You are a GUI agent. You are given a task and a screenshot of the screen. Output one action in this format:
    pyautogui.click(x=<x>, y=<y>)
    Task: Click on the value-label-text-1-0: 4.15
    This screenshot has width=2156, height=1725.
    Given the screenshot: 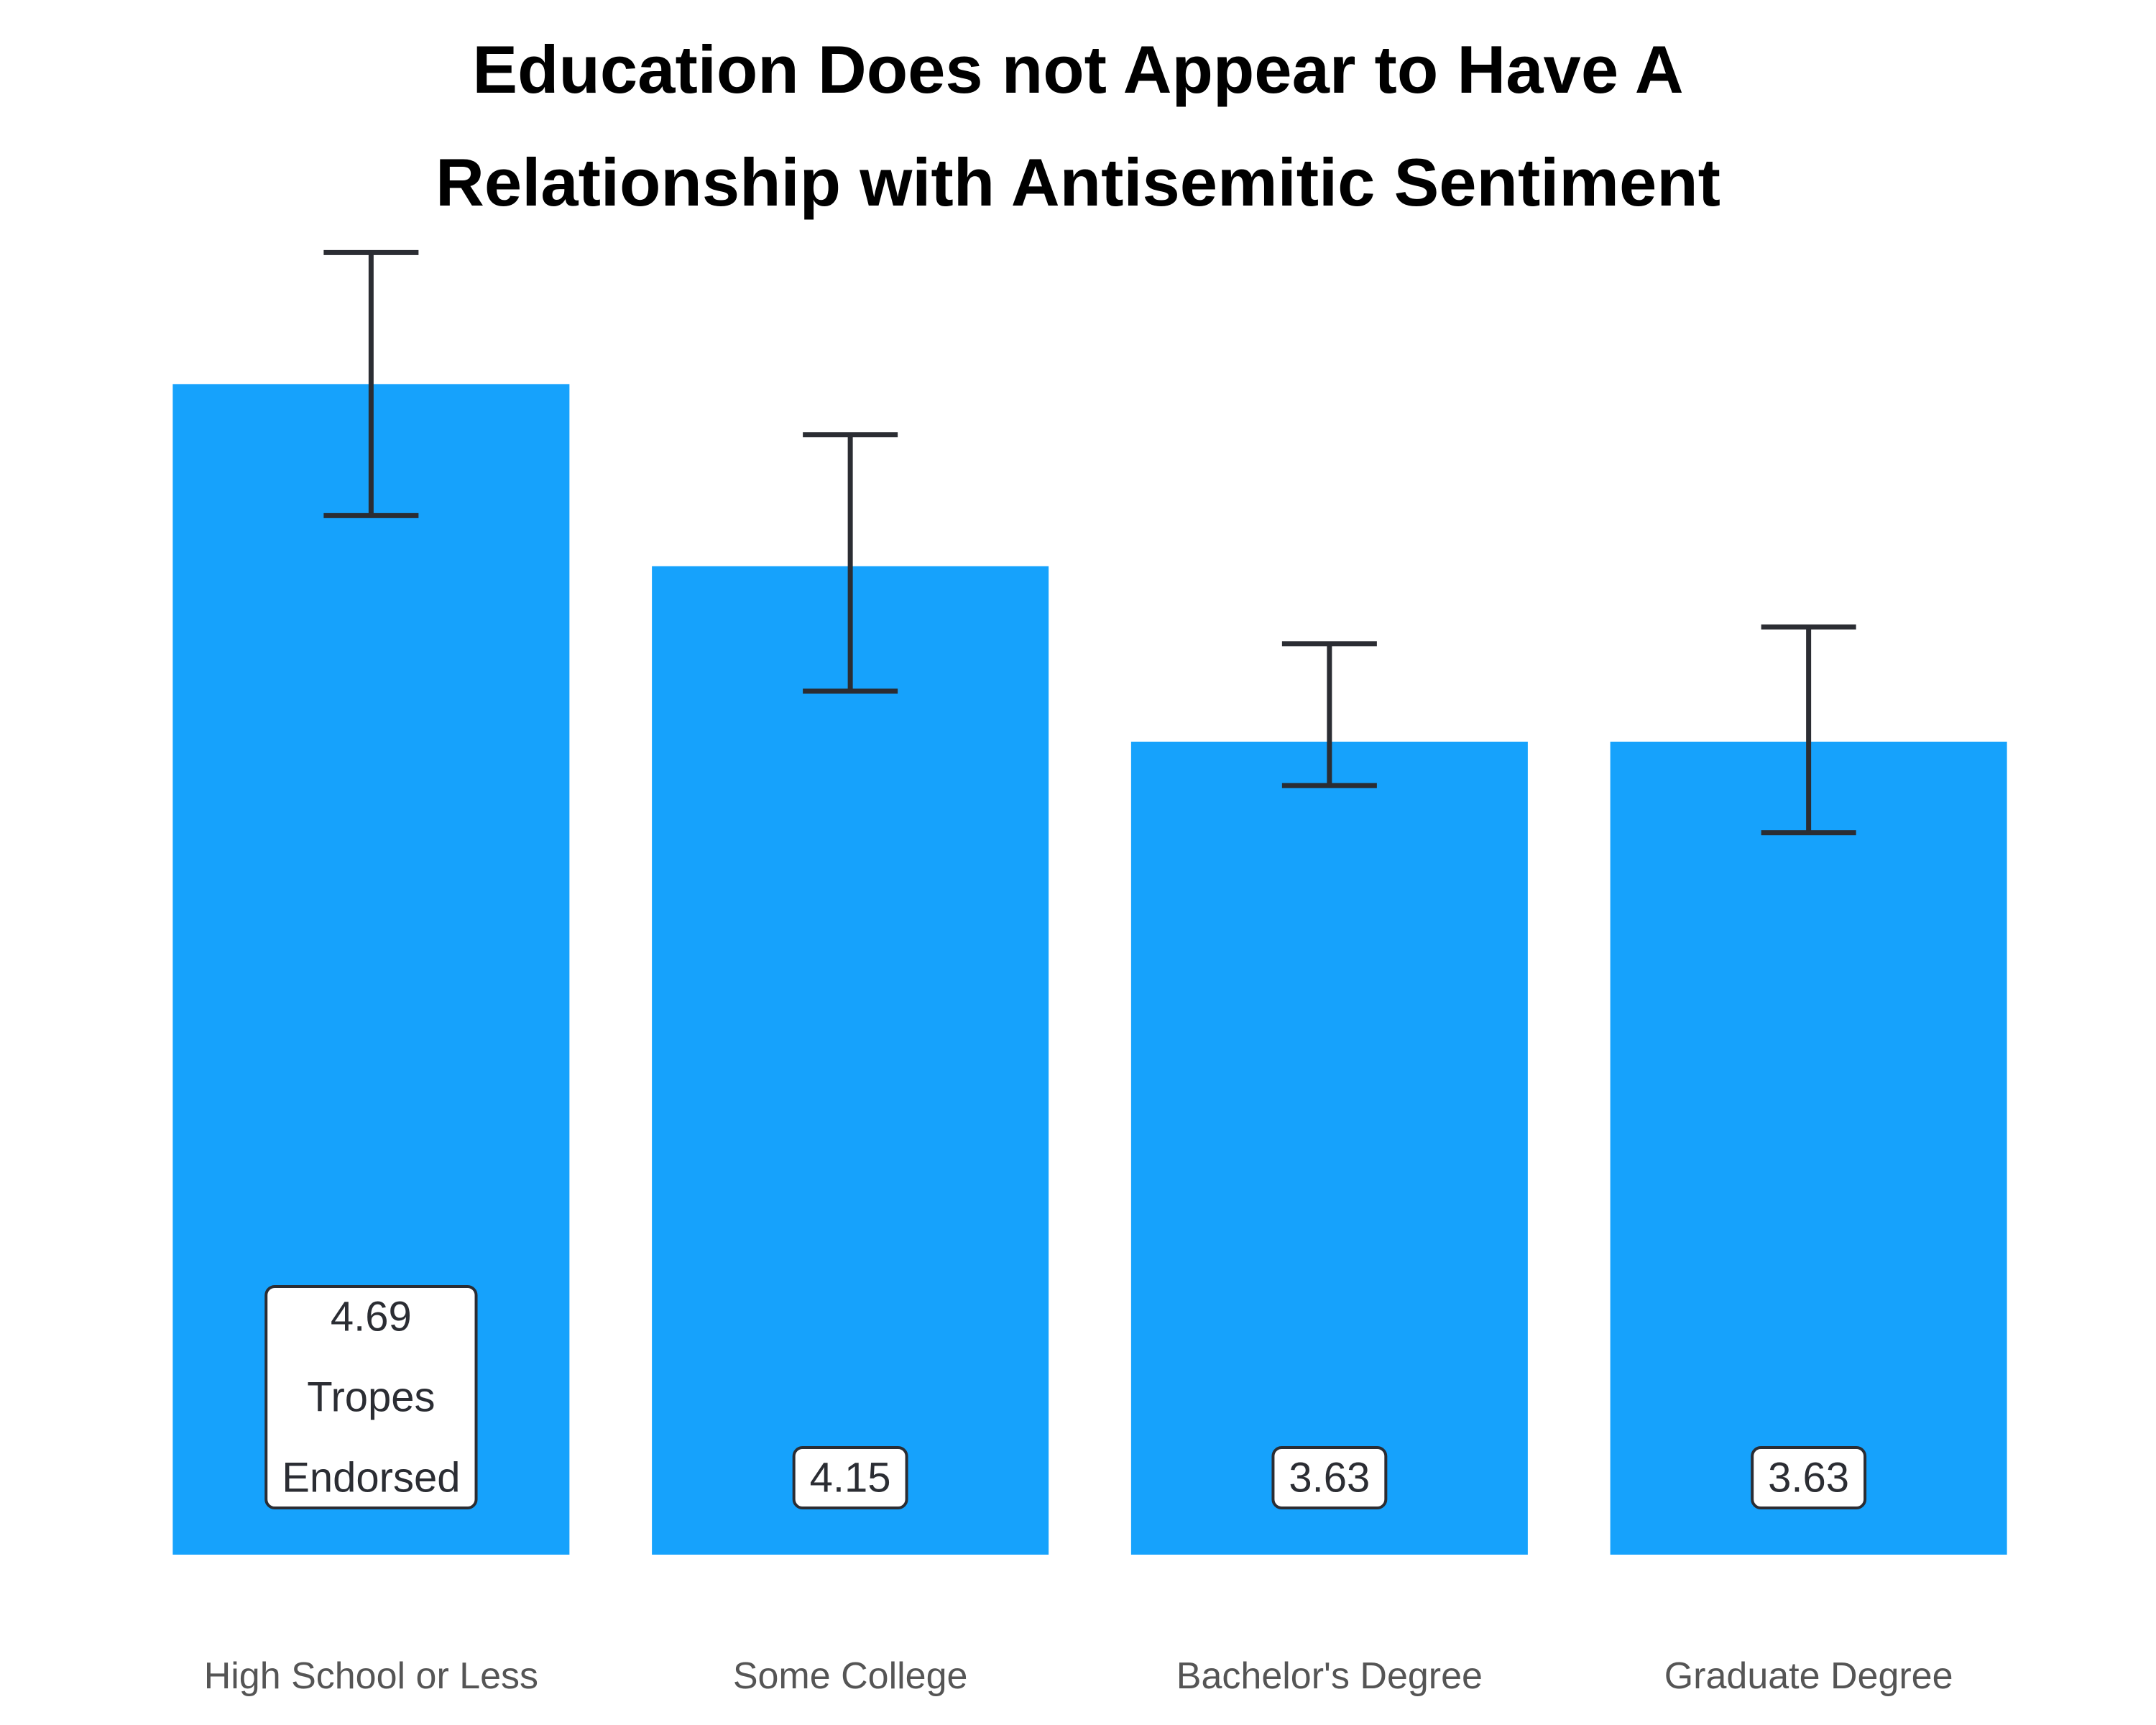 What is the action you would take?
    pyautogui.click(x=851, y=1478)
    